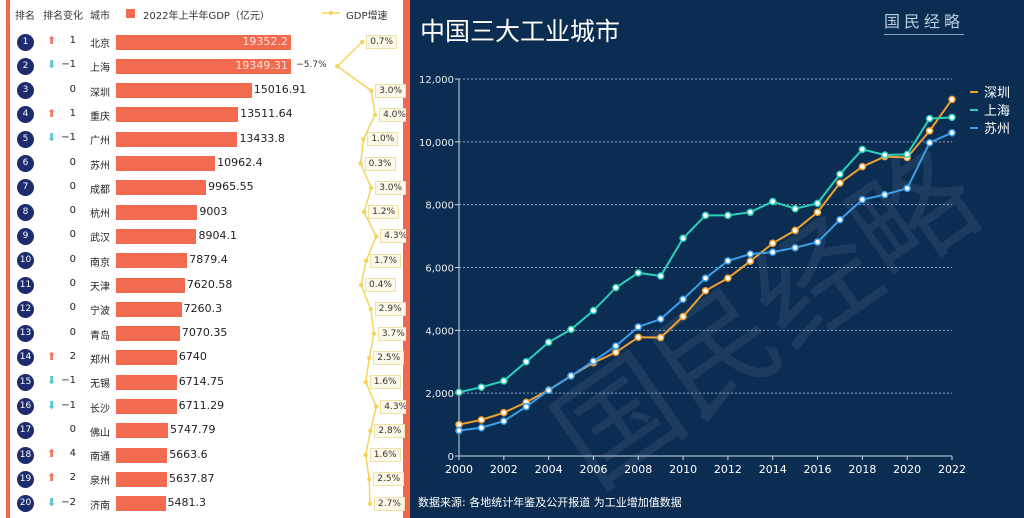 This screenshot has width=1024, height=518. What do you see at coordinates (396, 236) in the screenshot?
I see `growth-label: 4.3%` at bounding box center [396, 236].